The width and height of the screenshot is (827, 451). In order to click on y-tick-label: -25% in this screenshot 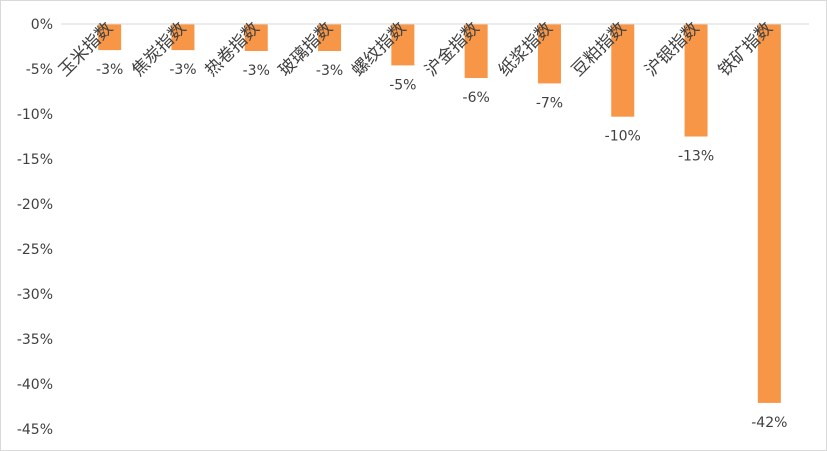, I will do `click(35, 250)`.